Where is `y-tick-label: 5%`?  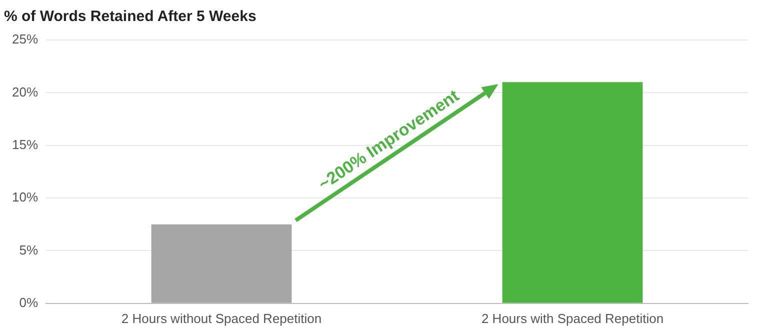 y-tick-label: 5% is located at coordinates (28, 250).